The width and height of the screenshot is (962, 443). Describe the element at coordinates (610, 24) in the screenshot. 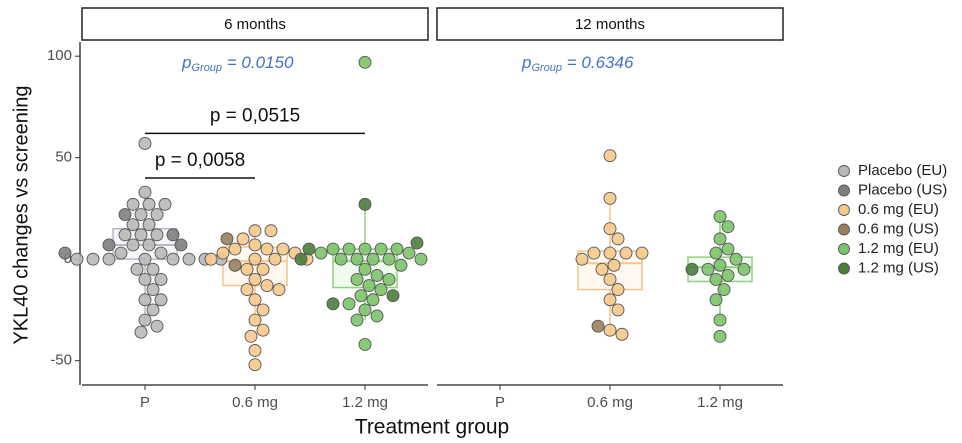

I see `facet-strip` at that location.